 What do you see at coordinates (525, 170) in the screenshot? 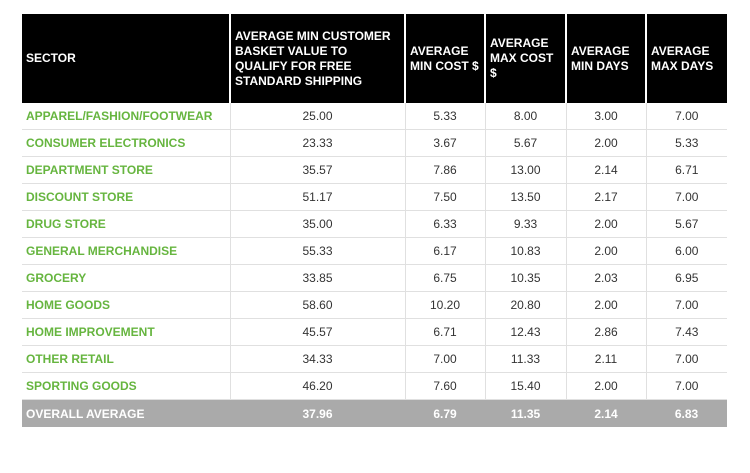
I see `value-cell: 13.00` at bounding box center [525, 170].